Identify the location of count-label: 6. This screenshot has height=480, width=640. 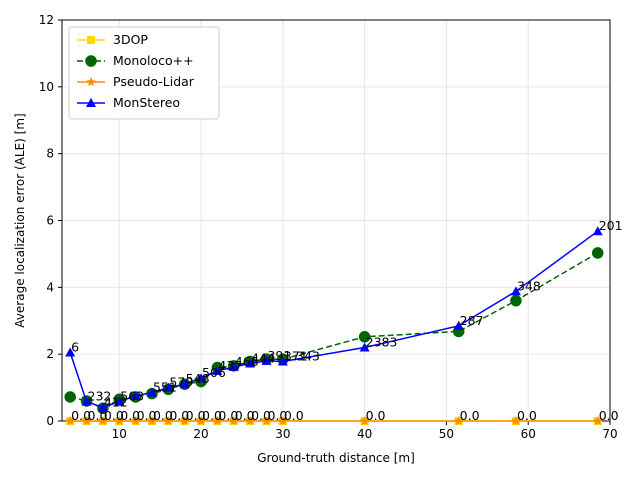
(75, 346).